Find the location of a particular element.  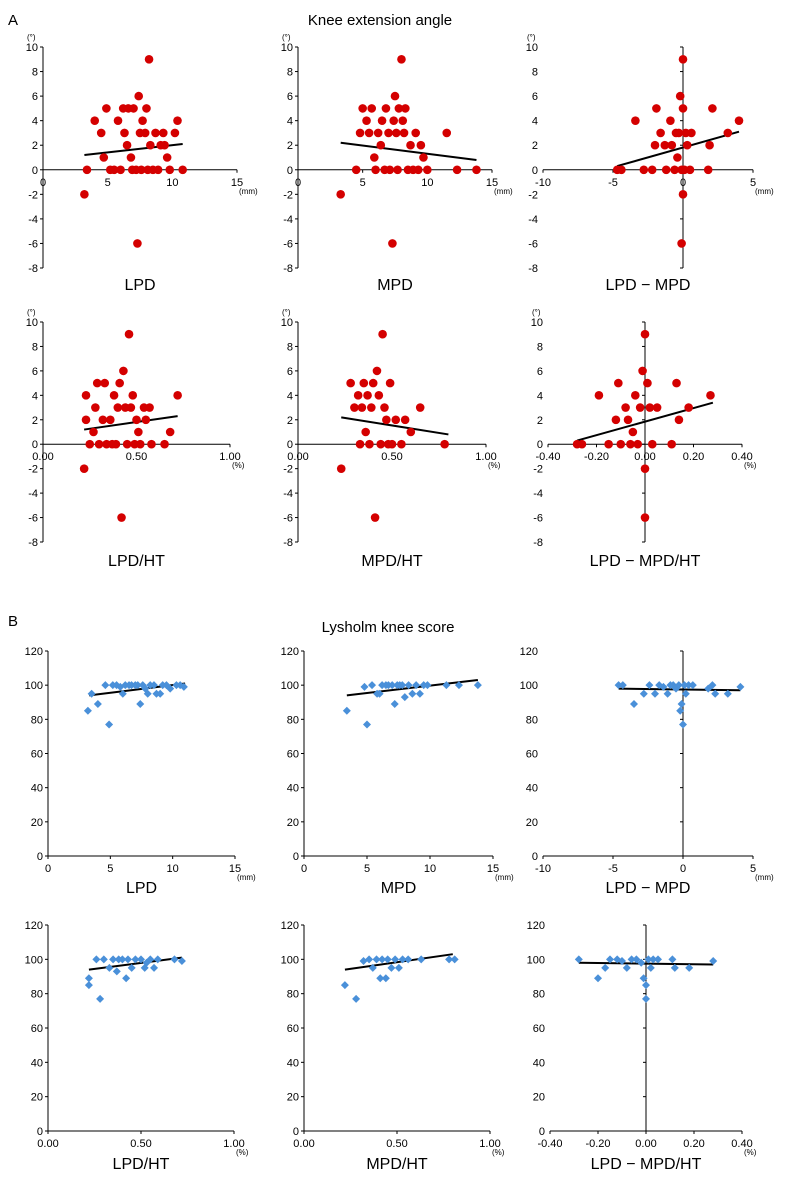

x-tick-label: 1.00 is located at coordinates (233, 1144).